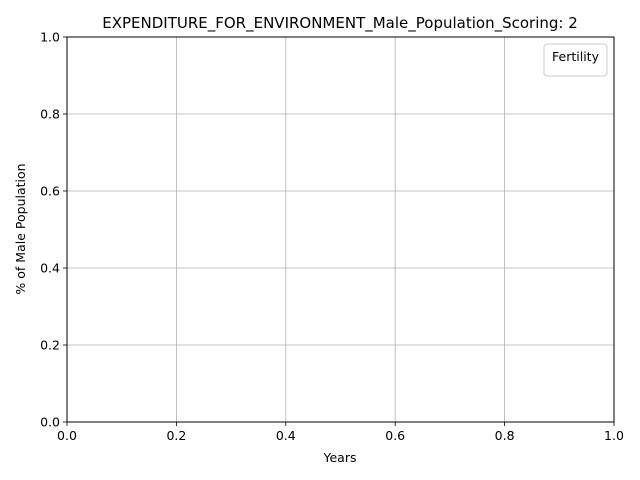  What do you see at coordinates (340, 457) in the screenshot?
I see `x-axis-label: Years` at bounding box center [340, 457].